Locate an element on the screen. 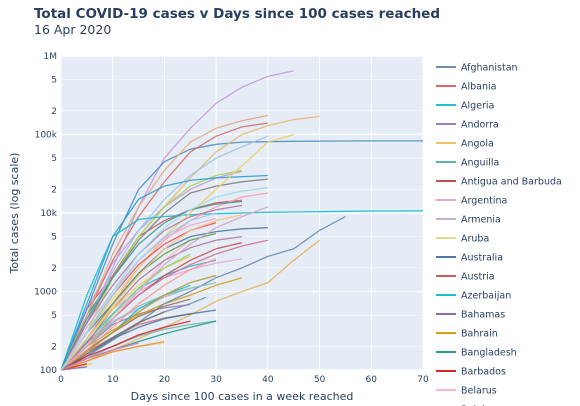  x-axis-ticks: 0 10 20 30 40 50 60 70 is located at coordinates (243, 380).